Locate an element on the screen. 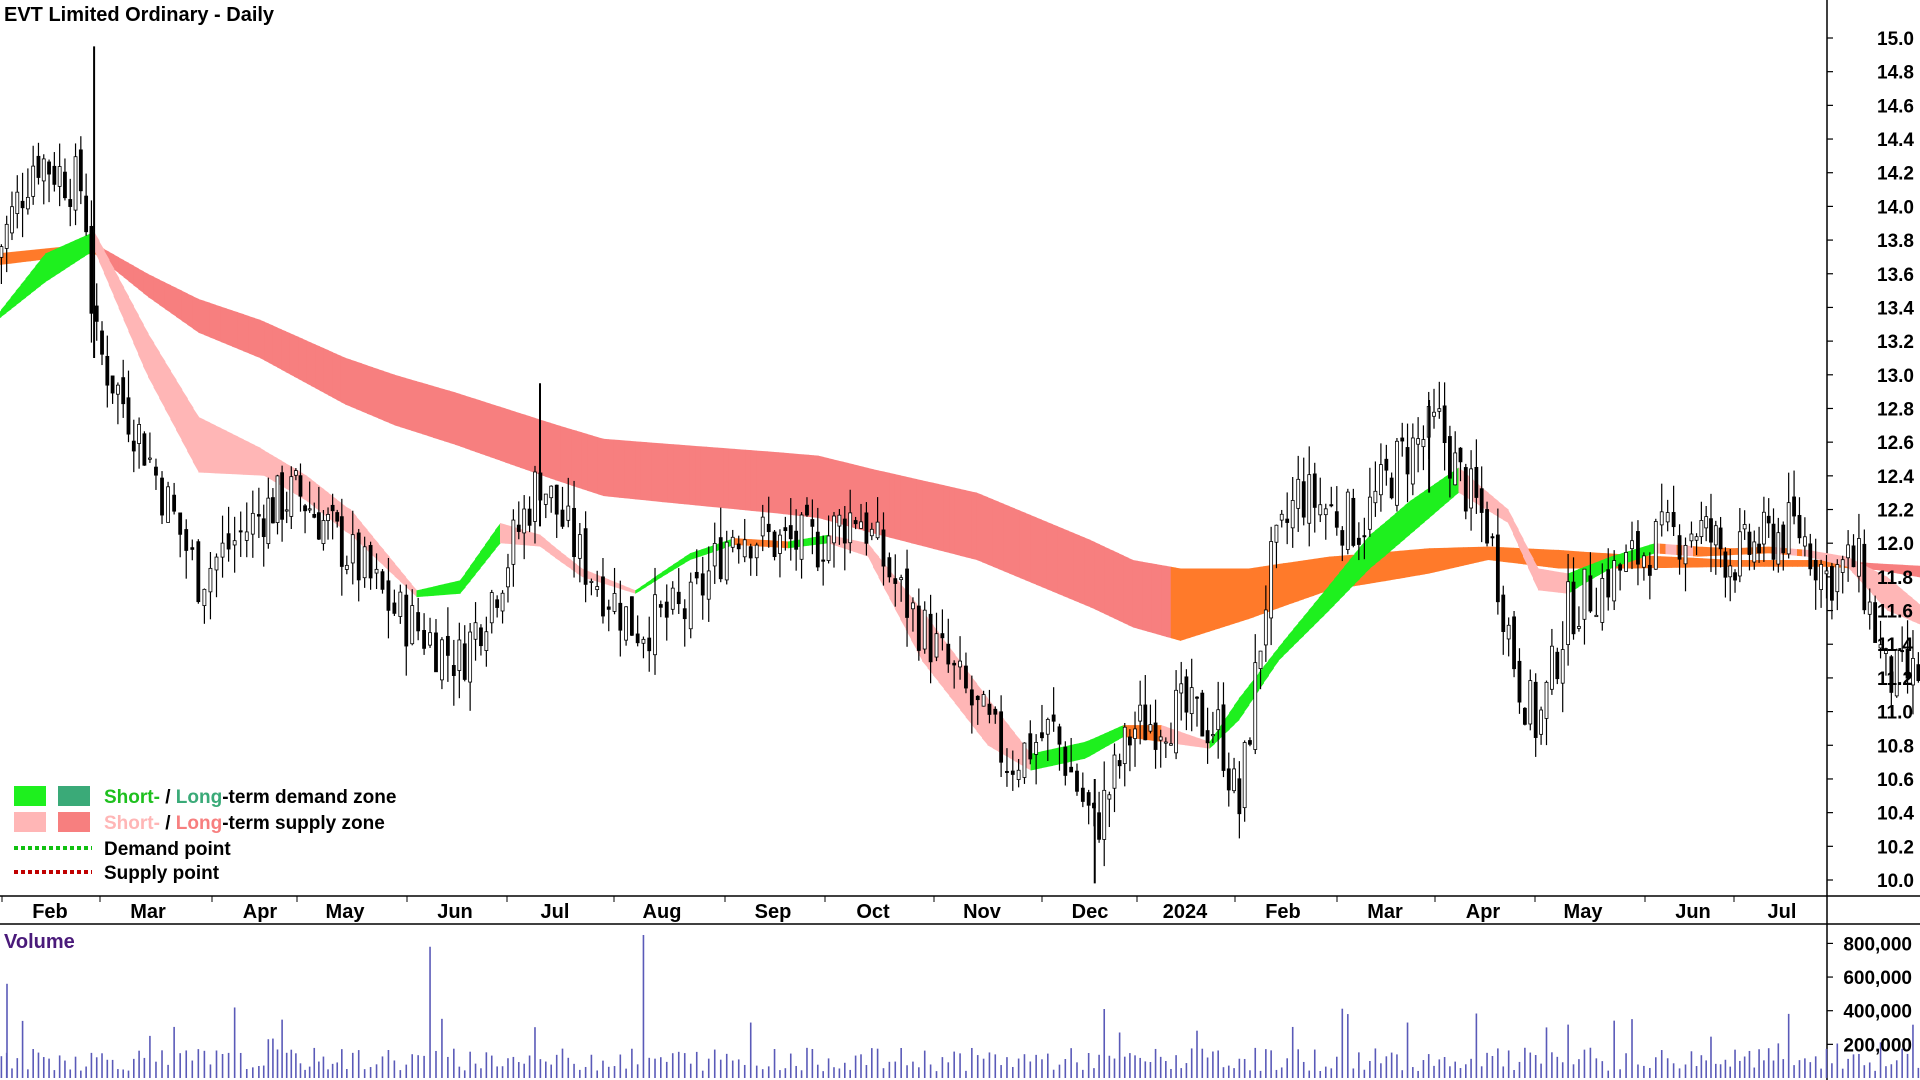 The height and width of the screenshot is (1080, 1920). month-tick-label: Oct is located at coordinates (873, 912).